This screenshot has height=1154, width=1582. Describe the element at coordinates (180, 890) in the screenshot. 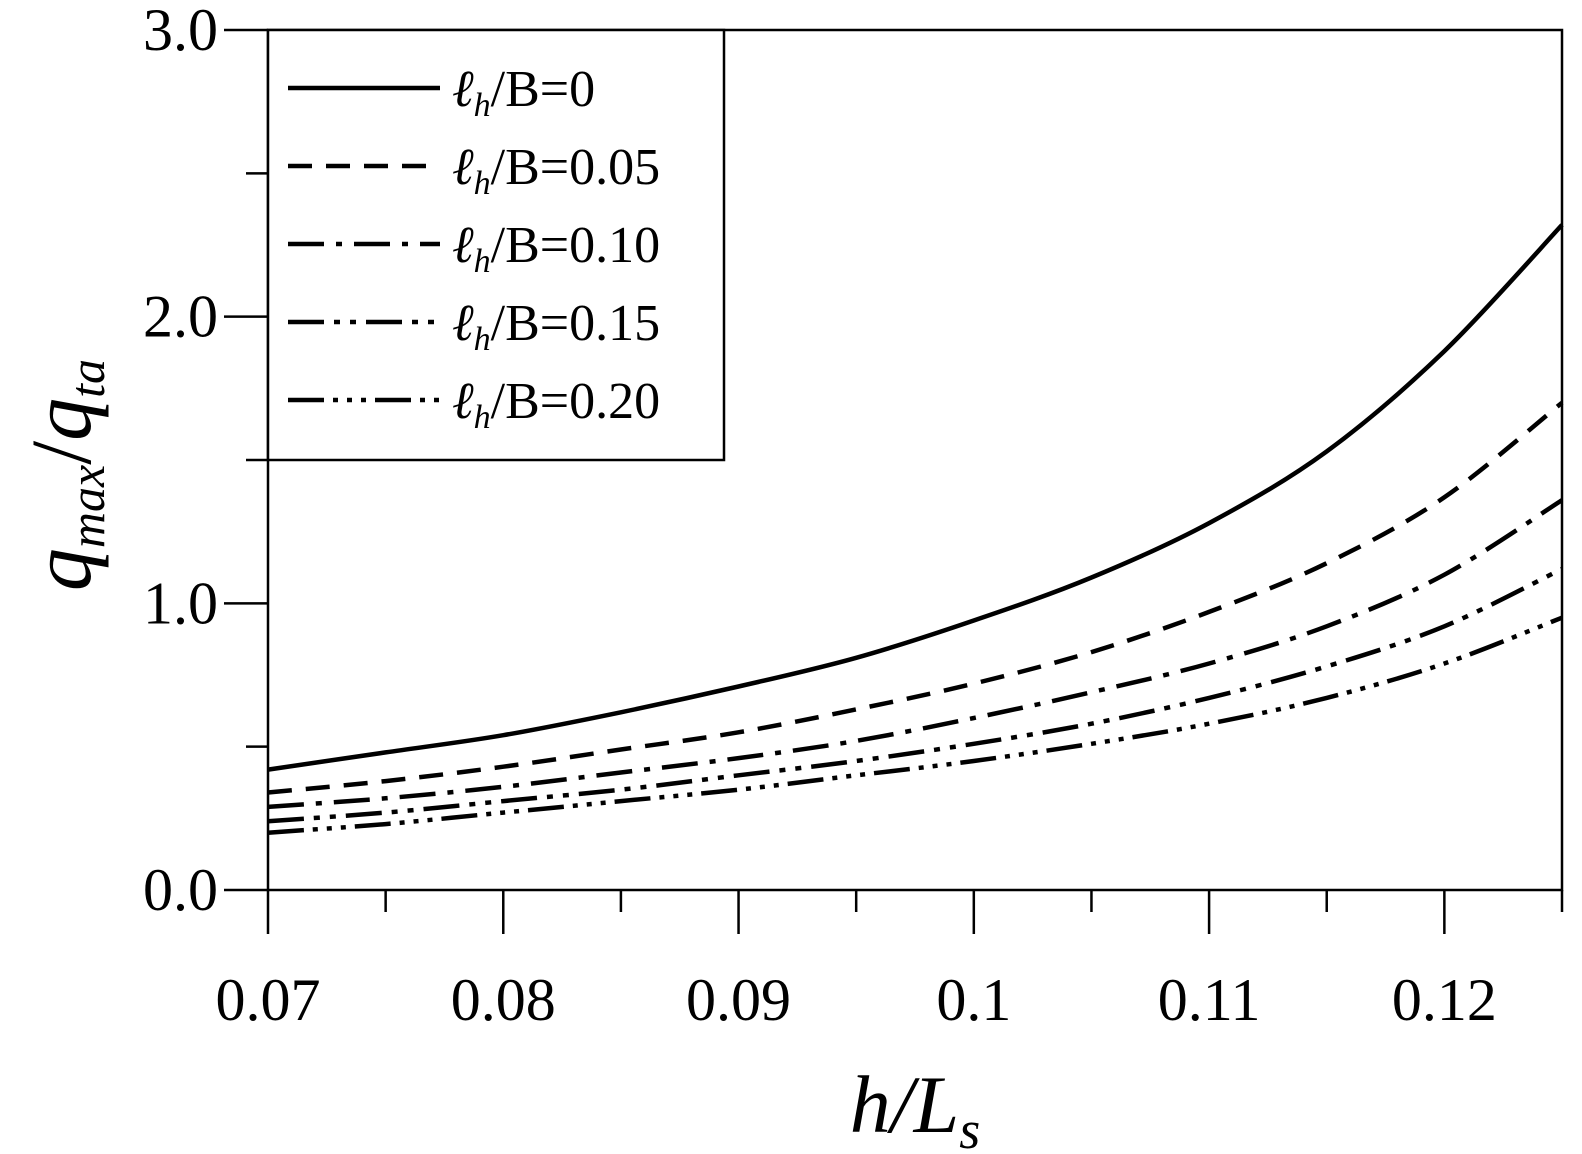

I see `y-tick-label: 0.0` at that location.